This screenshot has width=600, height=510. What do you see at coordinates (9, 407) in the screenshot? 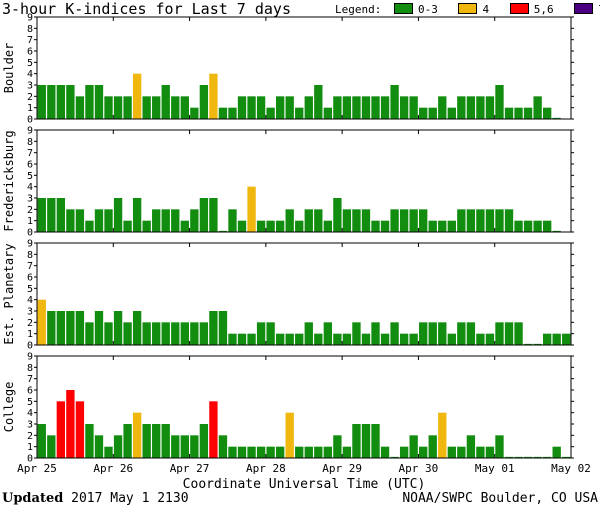
I see `panel-ylabel: College` at bounding box center [9, 407].